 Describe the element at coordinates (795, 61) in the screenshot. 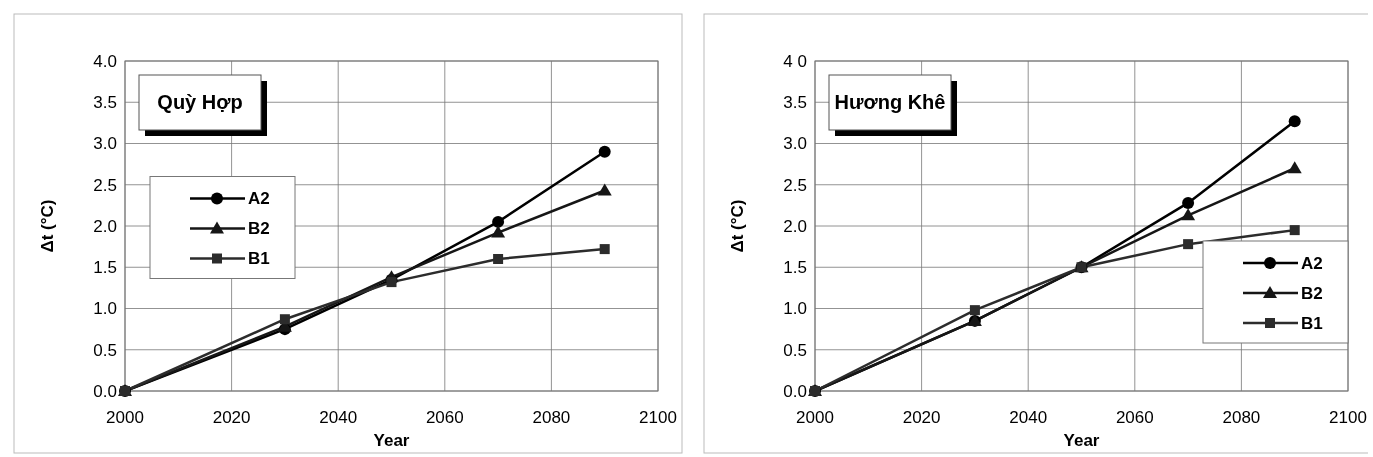

I see `y-tick-label: 4 0` at that location.